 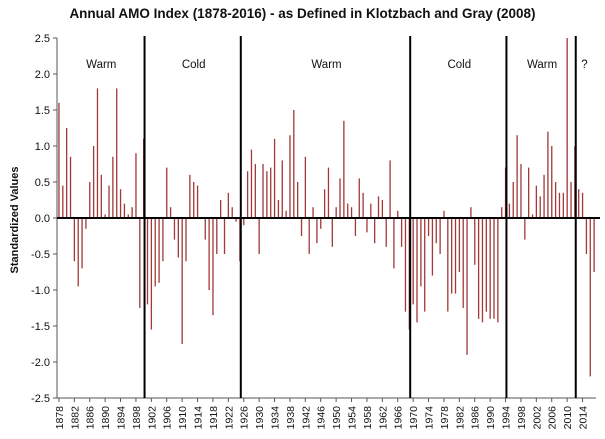 What do you see at coordinates (194, 65) in the screenshot?
I see `regime-label-1: Cold` at bounding box center [194, 65].